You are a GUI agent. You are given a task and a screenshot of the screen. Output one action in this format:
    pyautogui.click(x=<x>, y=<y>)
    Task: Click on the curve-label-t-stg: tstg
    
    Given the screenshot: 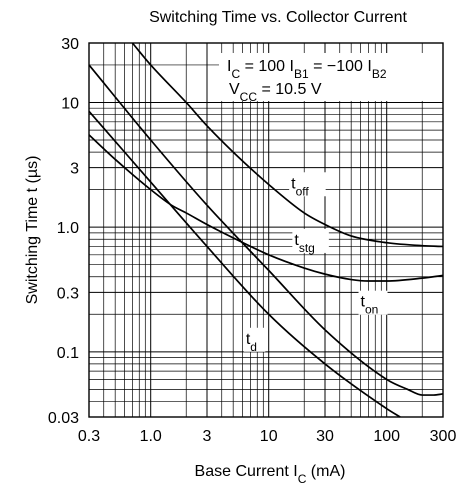 What is the action you would take?
    pyautogui.click(x=304, y=243)
    